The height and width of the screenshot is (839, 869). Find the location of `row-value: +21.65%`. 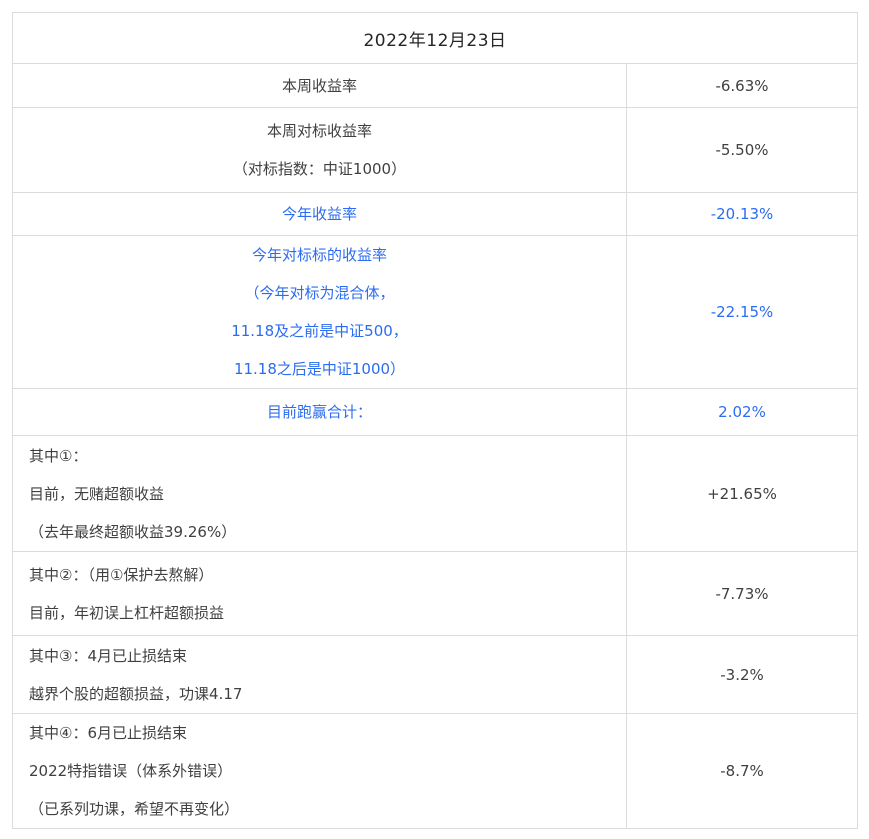

row-value: +21.65% is located at coordinates (742, 493).